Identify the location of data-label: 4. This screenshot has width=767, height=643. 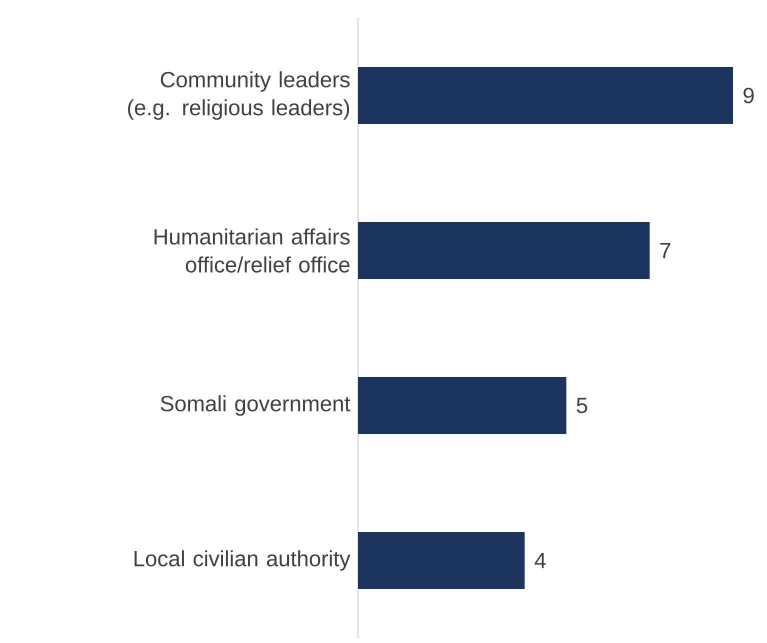
(540, 560).